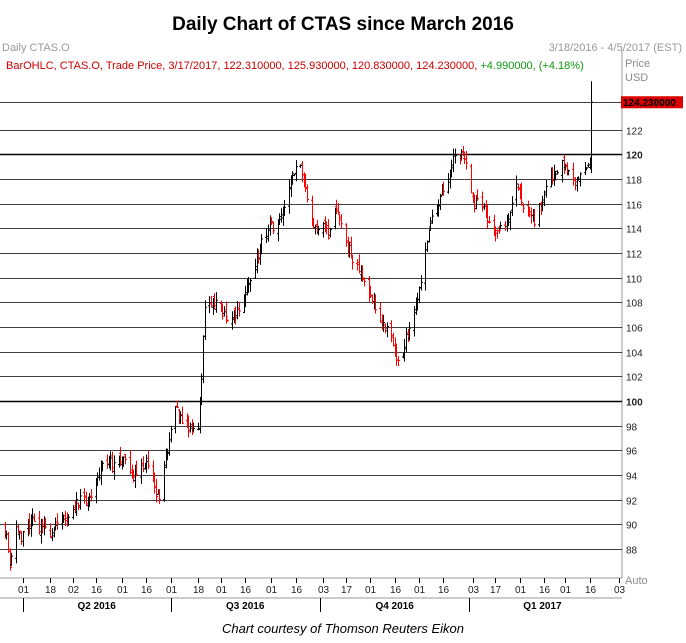  What do you see at coordinates (636, 581) in the screenshot?
I see `auto-scale-button: Auto` at bounding box center [636, 581].